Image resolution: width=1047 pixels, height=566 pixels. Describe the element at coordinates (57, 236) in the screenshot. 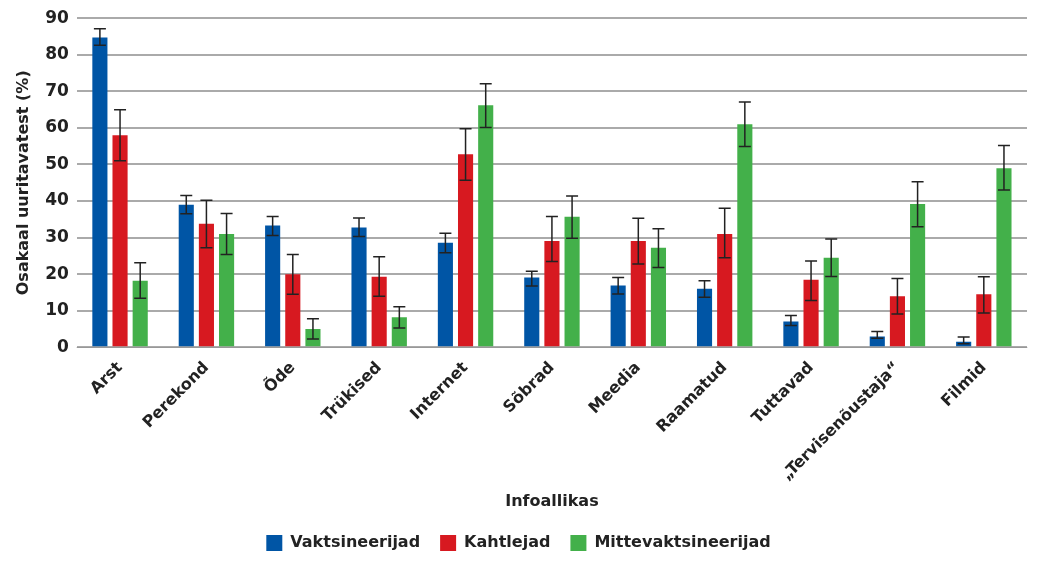

I see `y-tick-label: 30` at that location.